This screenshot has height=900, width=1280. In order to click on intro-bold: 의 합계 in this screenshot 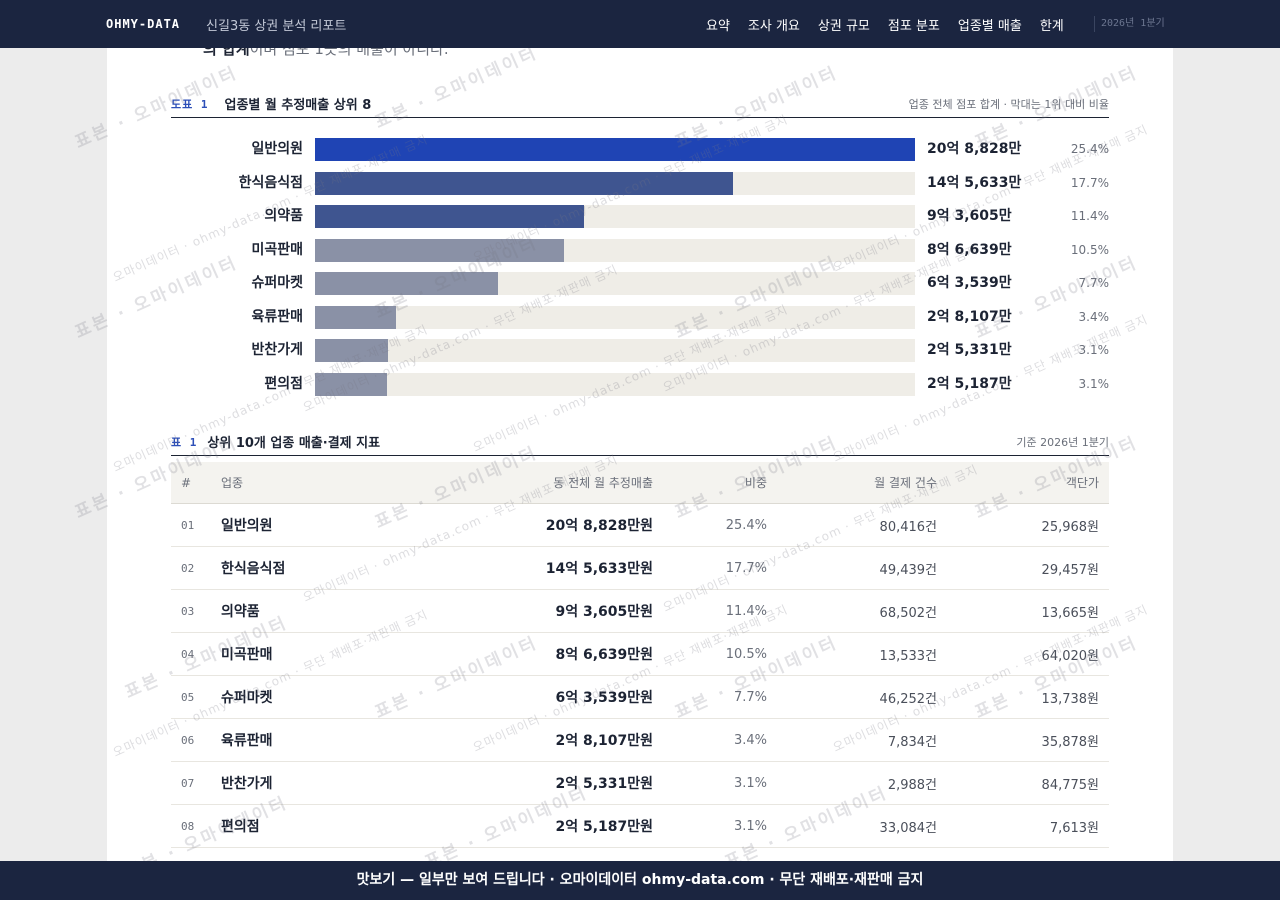, I will do `click(226, 53)`.